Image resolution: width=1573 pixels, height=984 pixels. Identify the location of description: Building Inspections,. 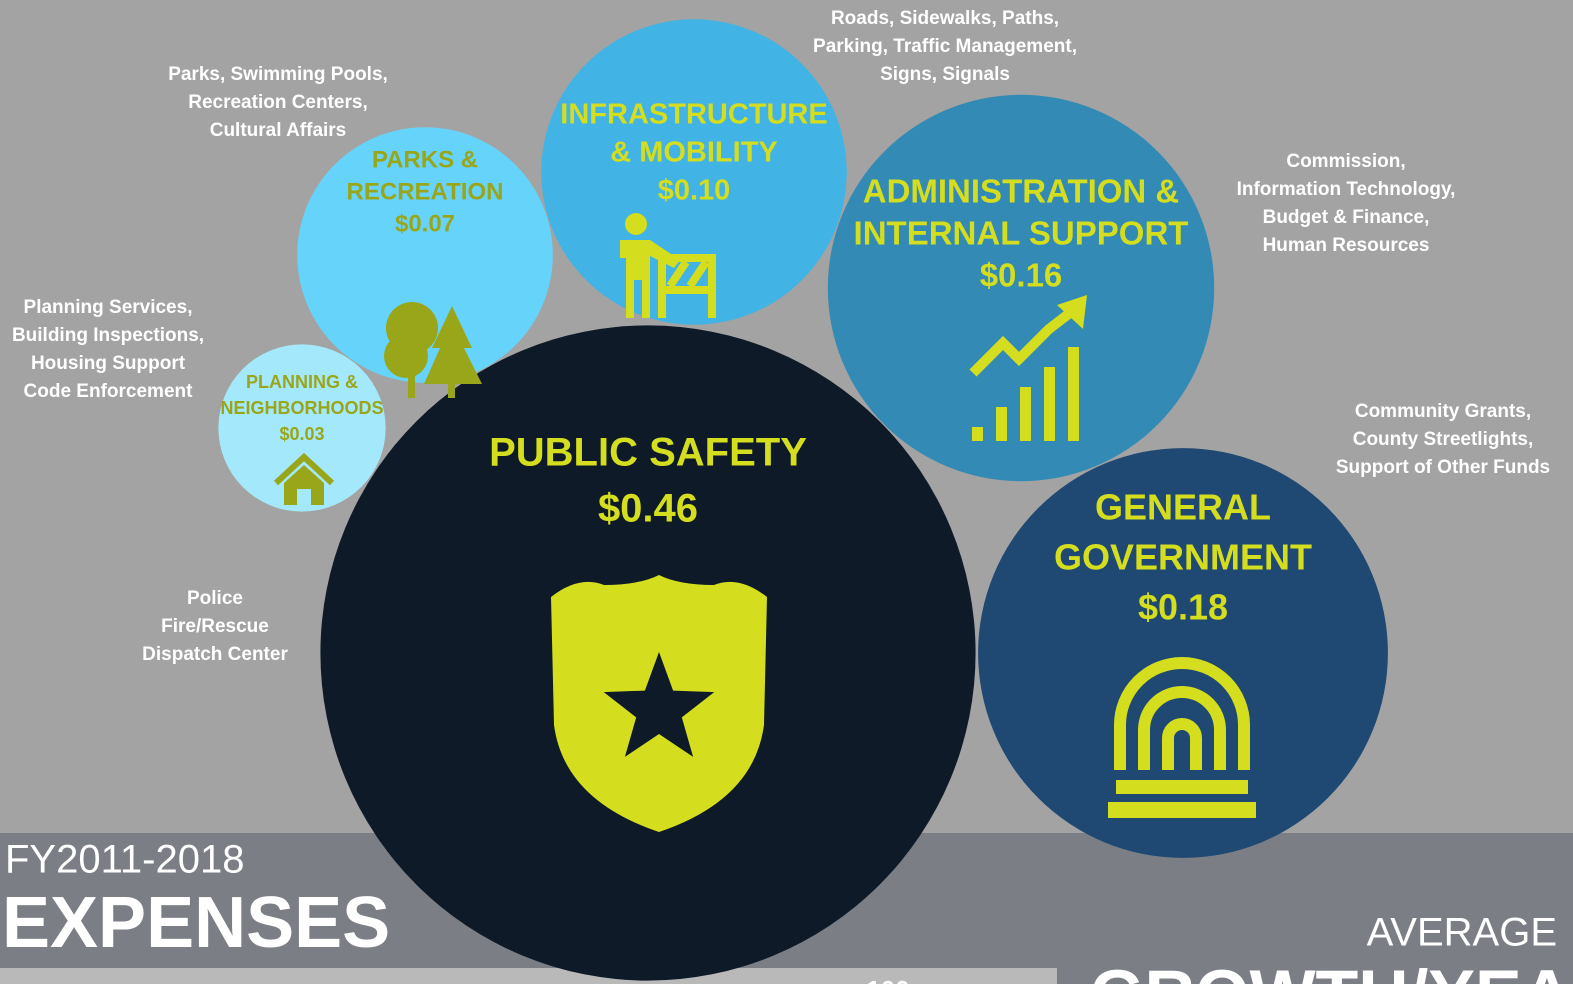
(108, 335).